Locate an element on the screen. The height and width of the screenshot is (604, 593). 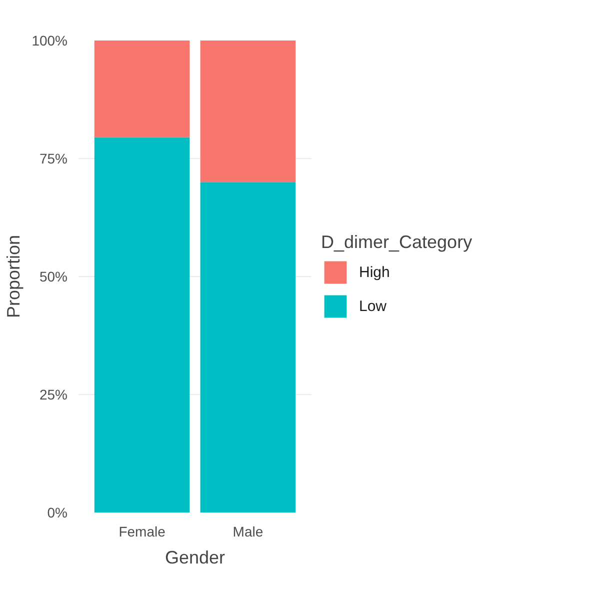
y-tick-label: 75% is located at coordinates (53, 158).